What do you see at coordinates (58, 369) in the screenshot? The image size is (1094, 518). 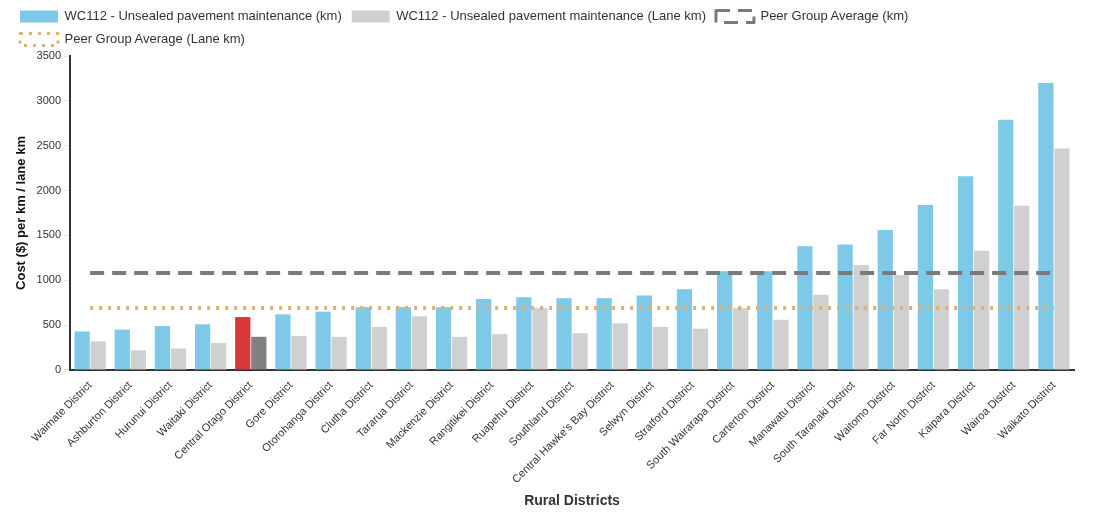 I see `y-tick-label: 0` at bounding box center [58, 369].